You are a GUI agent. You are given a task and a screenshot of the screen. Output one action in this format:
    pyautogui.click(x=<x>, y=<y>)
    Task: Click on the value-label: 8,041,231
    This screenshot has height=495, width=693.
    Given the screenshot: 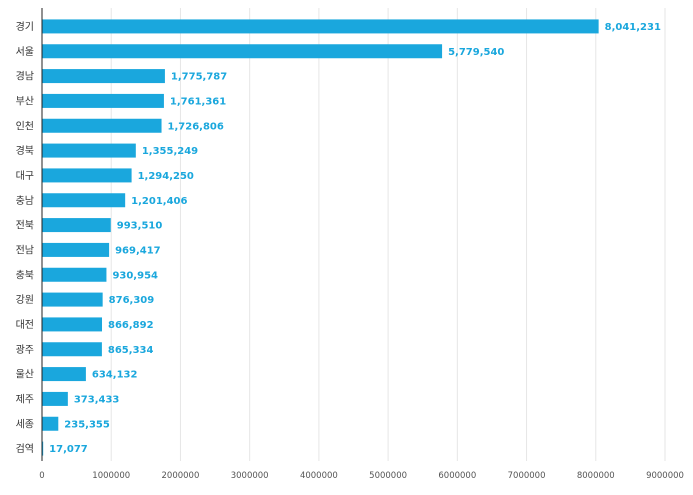 What is the action you would take?
    pyautogui.click(x=633, y=27)
    